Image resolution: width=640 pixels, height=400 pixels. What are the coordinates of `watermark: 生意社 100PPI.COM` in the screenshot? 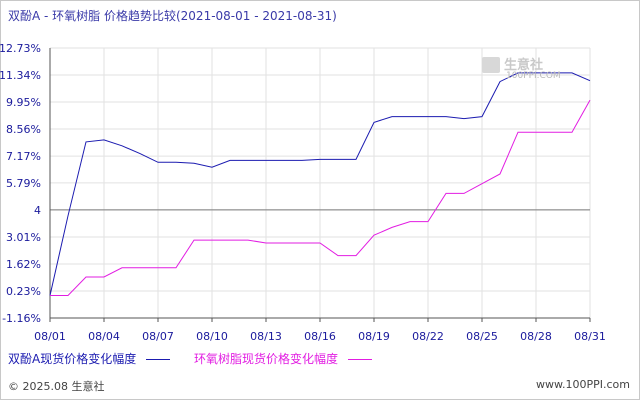 It's located at (521, 67).